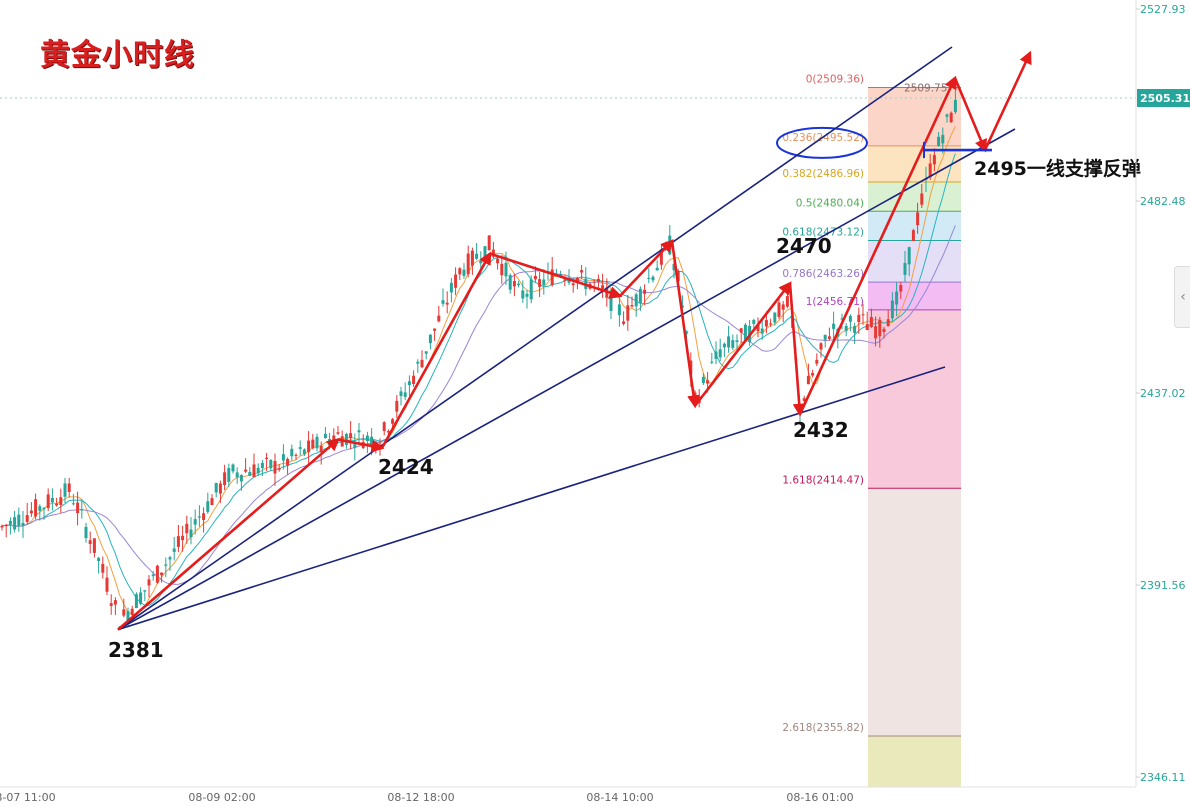 This screenshot has width=1190, height=807. What do you see at coordinates (835, 79) in the screenshot?
I see `fib-level-label: 0(2509.36)` at bounding box center [835, 79].